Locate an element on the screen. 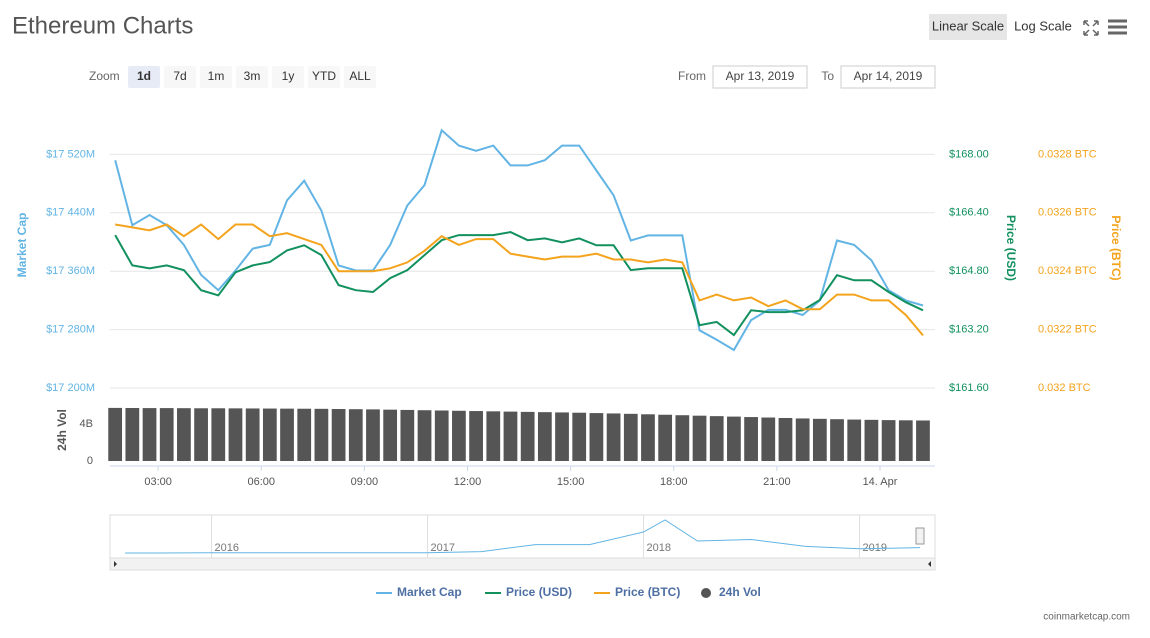  zoom-button: ALL is located at coordinates (360, 76).